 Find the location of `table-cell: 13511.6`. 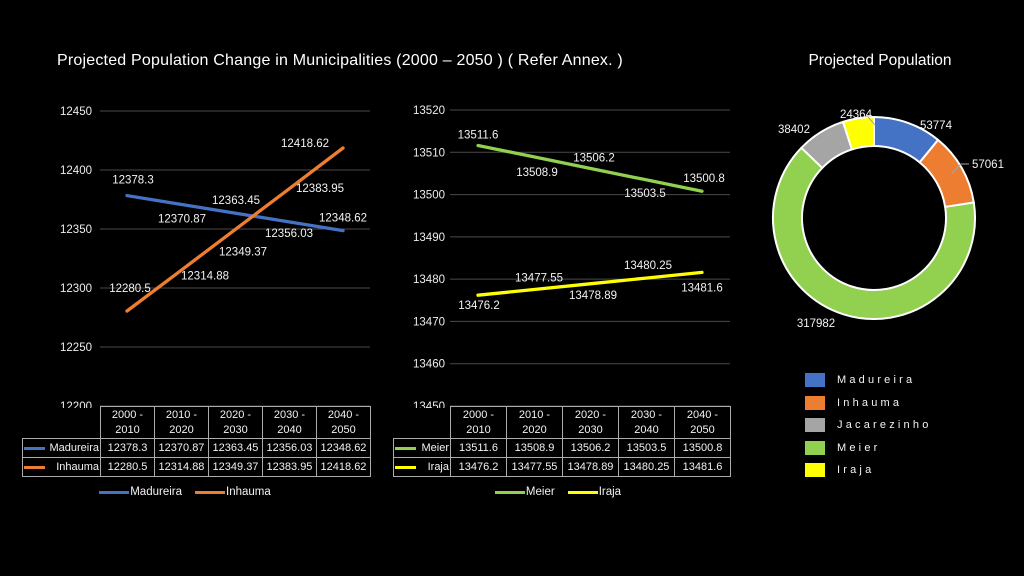

table-cell: 13511.6 is located at coordinates (478, 448).